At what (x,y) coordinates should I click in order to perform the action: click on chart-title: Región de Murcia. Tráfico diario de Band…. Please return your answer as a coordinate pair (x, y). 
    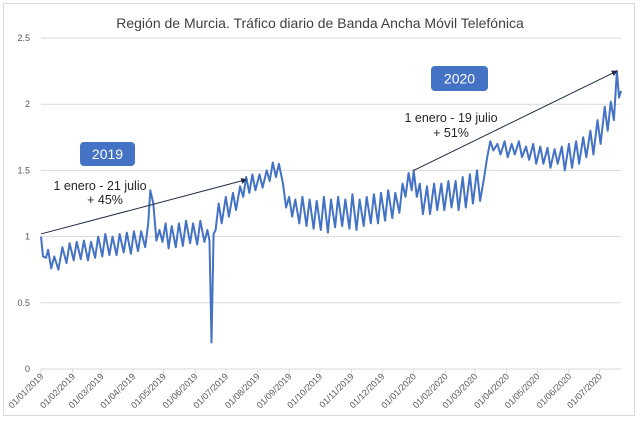
    Looking at the image, I should click on (320, 23).